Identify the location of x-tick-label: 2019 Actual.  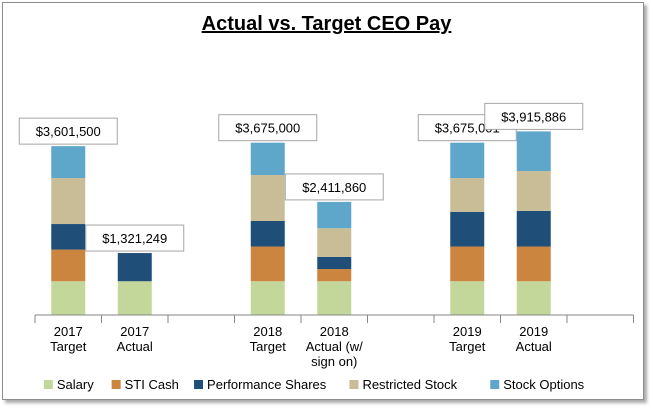
(533, 339).